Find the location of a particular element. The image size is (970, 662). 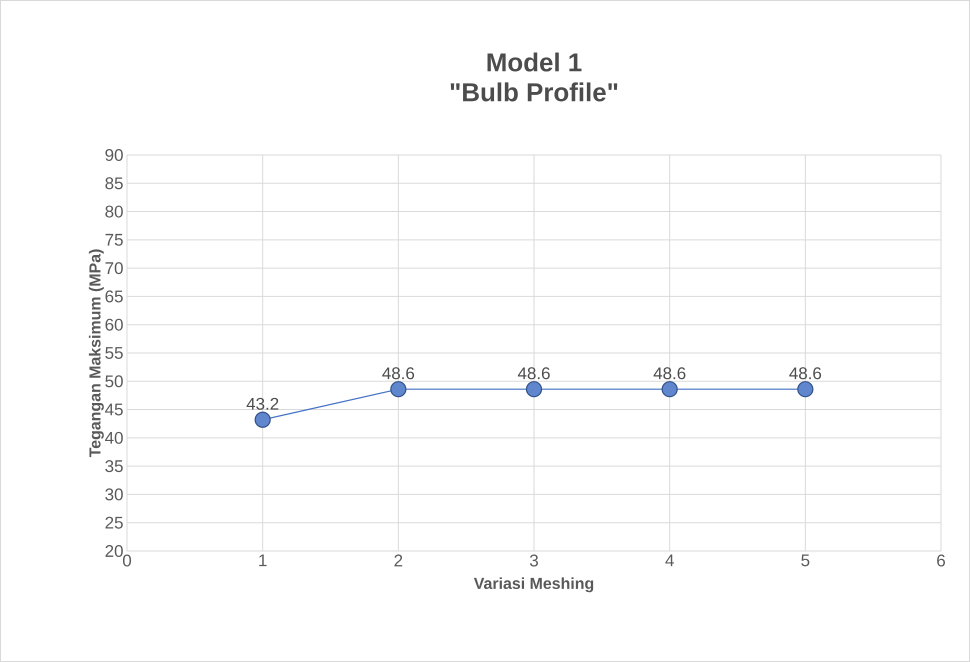

y-tick-label: 80 is located at coordinates (114, 212).